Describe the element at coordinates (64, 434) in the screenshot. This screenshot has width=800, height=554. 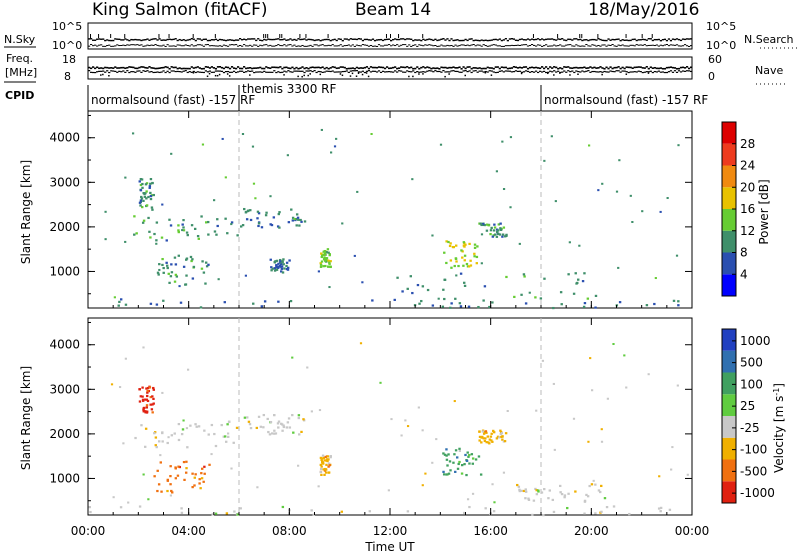
I see `y-tick-label: 2000` at that location.